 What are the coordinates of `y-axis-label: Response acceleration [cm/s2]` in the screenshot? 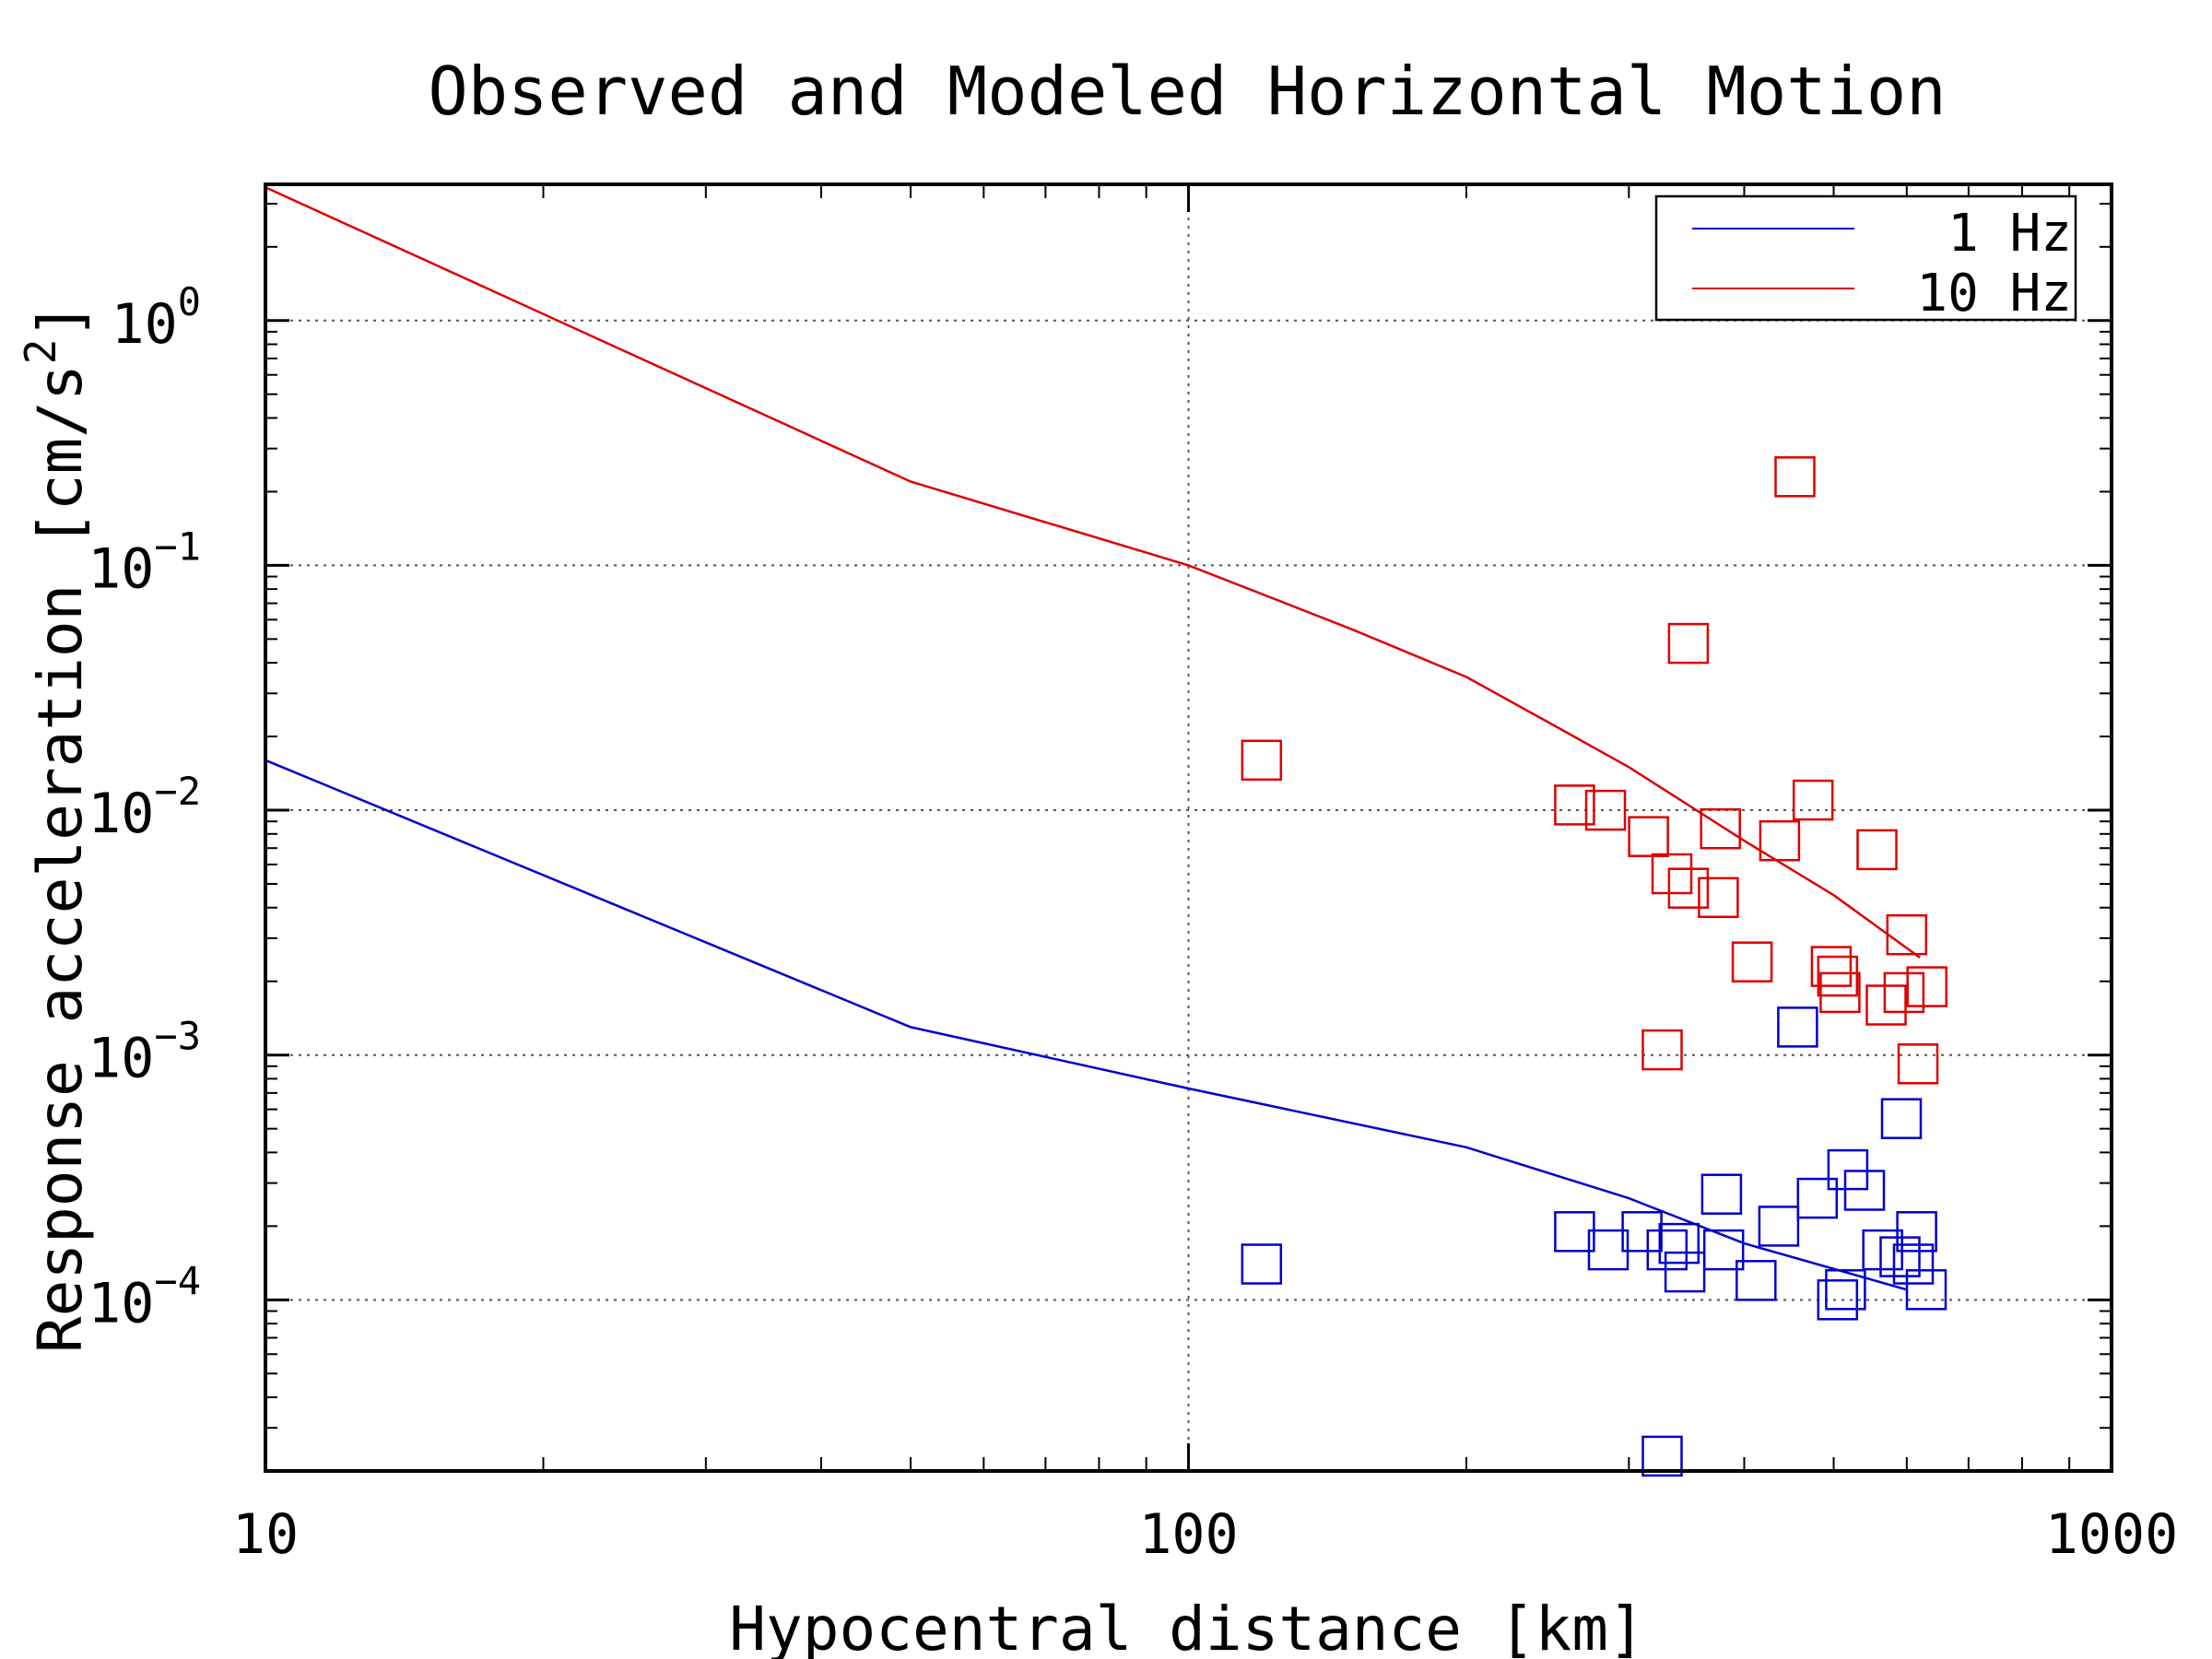 It's located at (56, 827).